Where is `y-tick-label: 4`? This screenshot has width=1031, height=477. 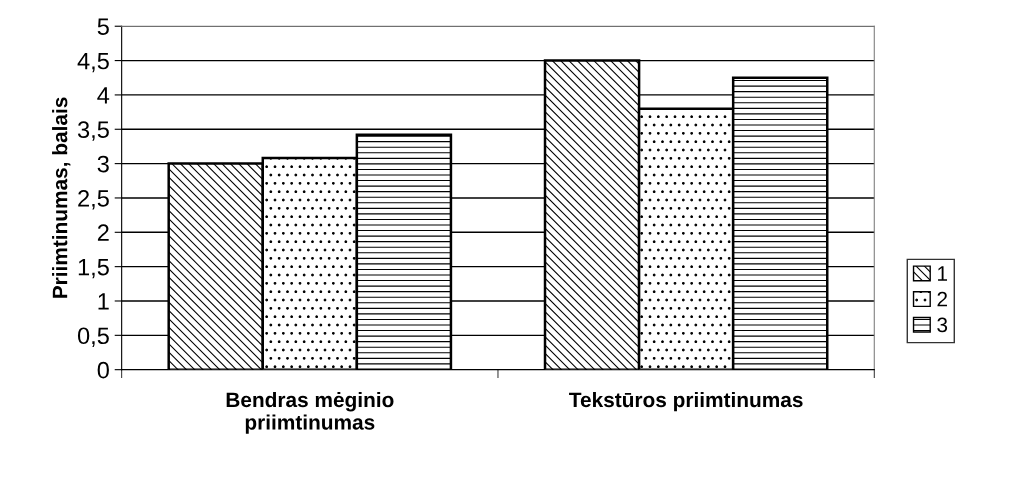 y-tick-label: 4 is located at coordinates (103, 95).